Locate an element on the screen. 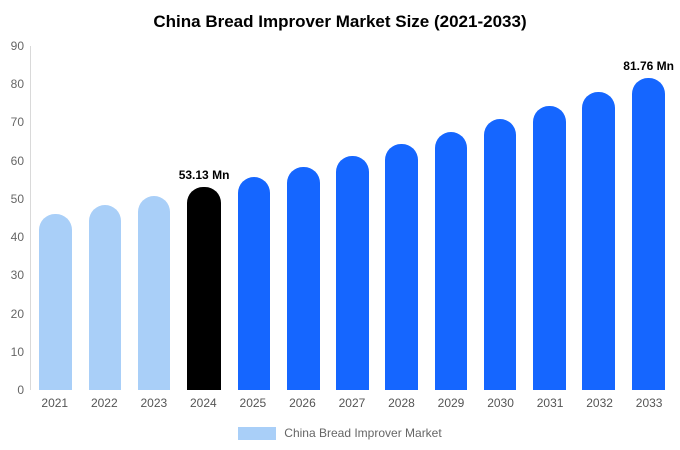  y-tick-10: 10 is located at coordinates (17, 351).